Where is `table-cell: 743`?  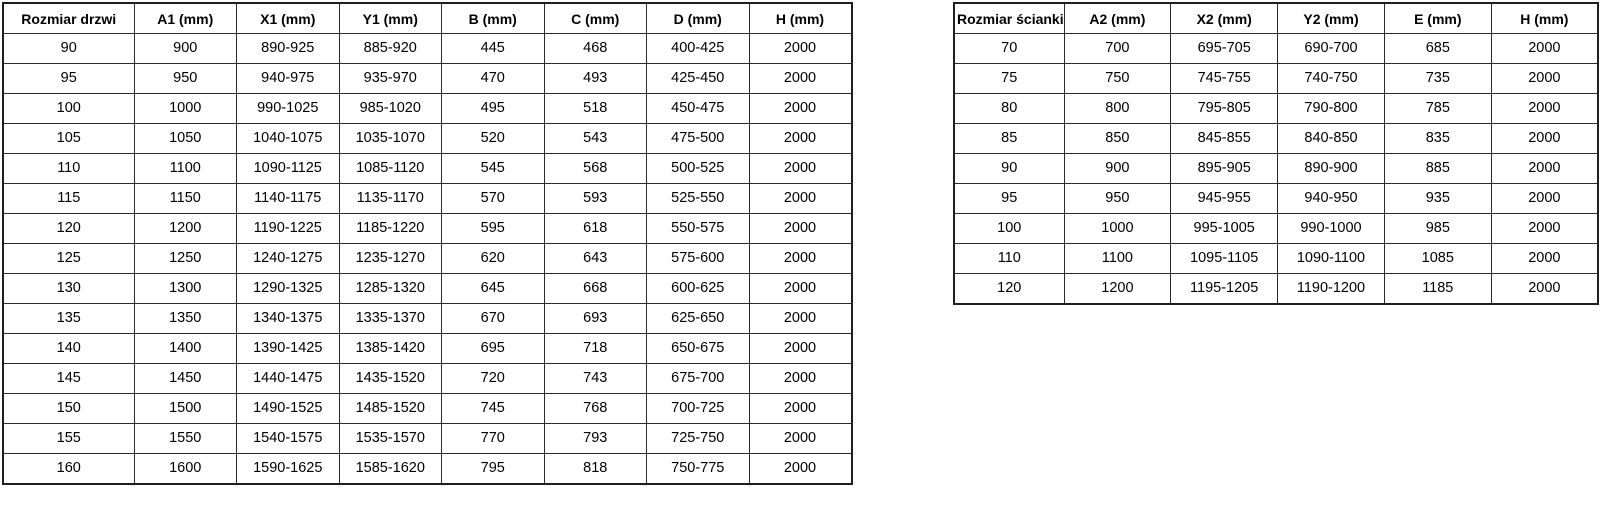 table-cell: 743 is located at coordinates (595, 378).